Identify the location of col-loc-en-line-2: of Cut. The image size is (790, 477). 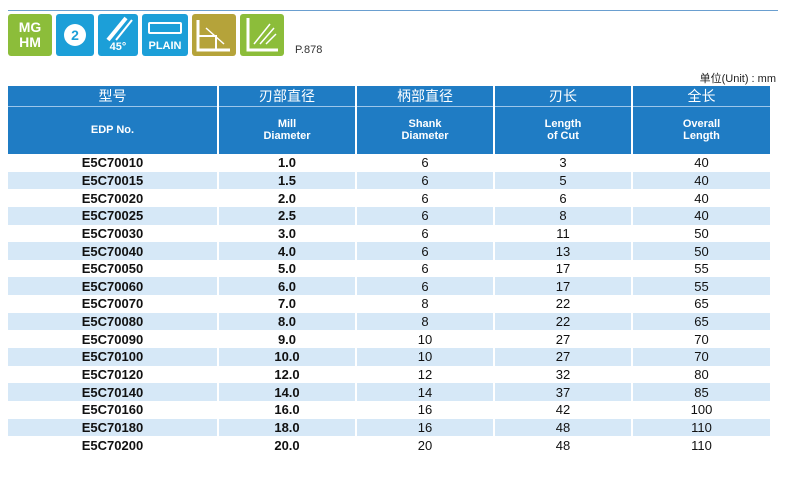
(563, 135).